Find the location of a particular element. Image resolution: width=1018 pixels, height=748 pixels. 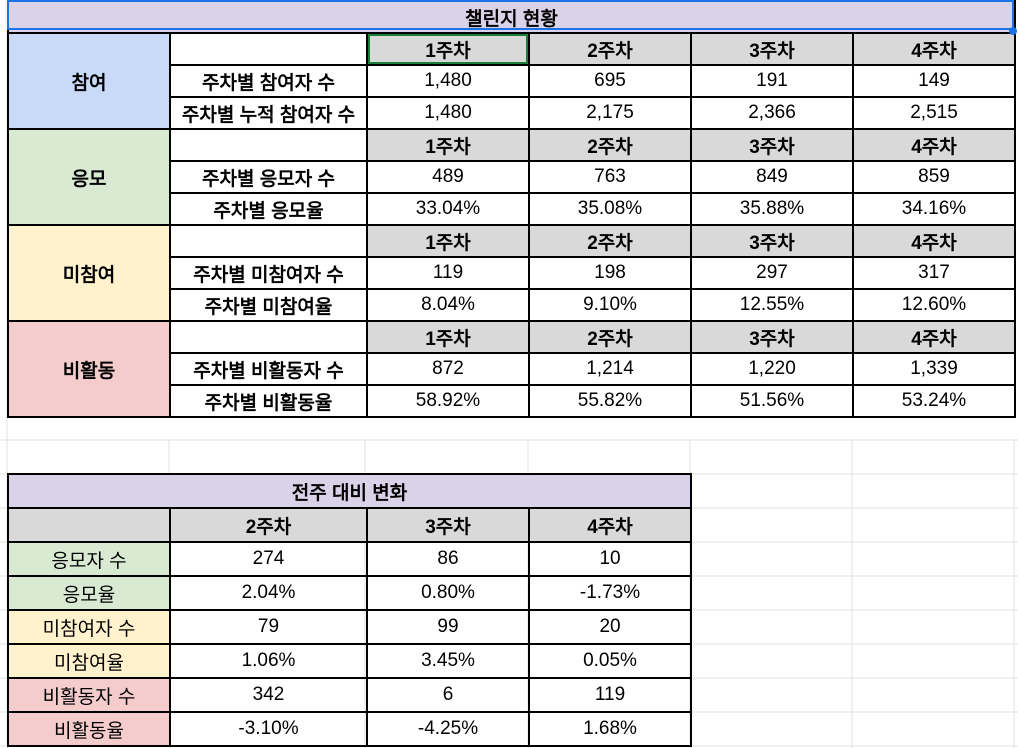

row-label-cell: 응모자 수 is located at coordinates (89, 559).